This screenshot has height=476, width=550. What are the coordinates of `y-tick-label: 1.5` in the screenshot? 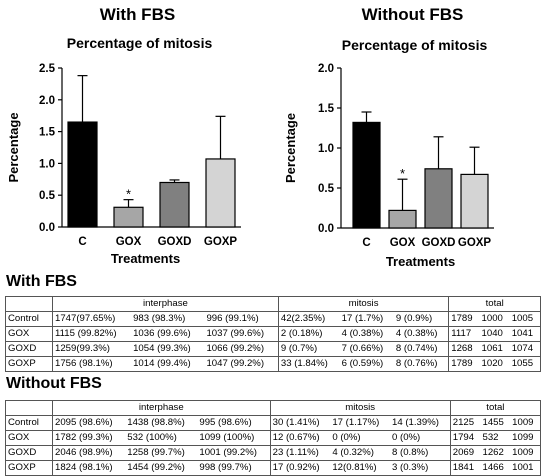 It's located at (47, 133).